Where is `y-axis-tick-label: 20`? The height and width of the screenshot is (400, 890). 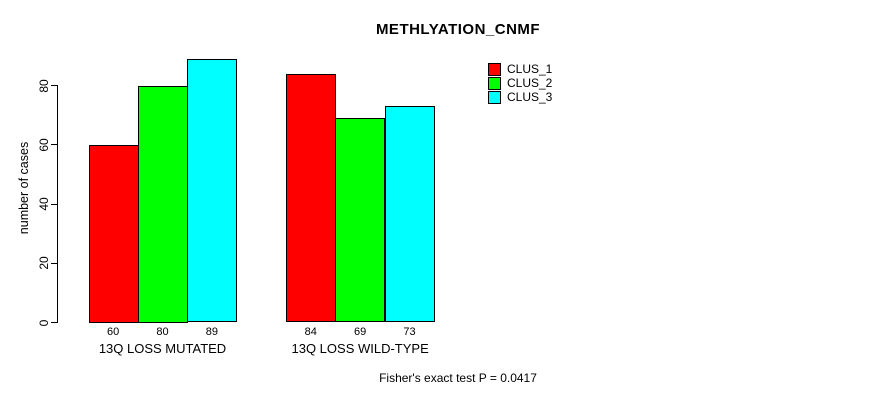
y-axis-tick-label: 20 is located at coordinates (44, 263).